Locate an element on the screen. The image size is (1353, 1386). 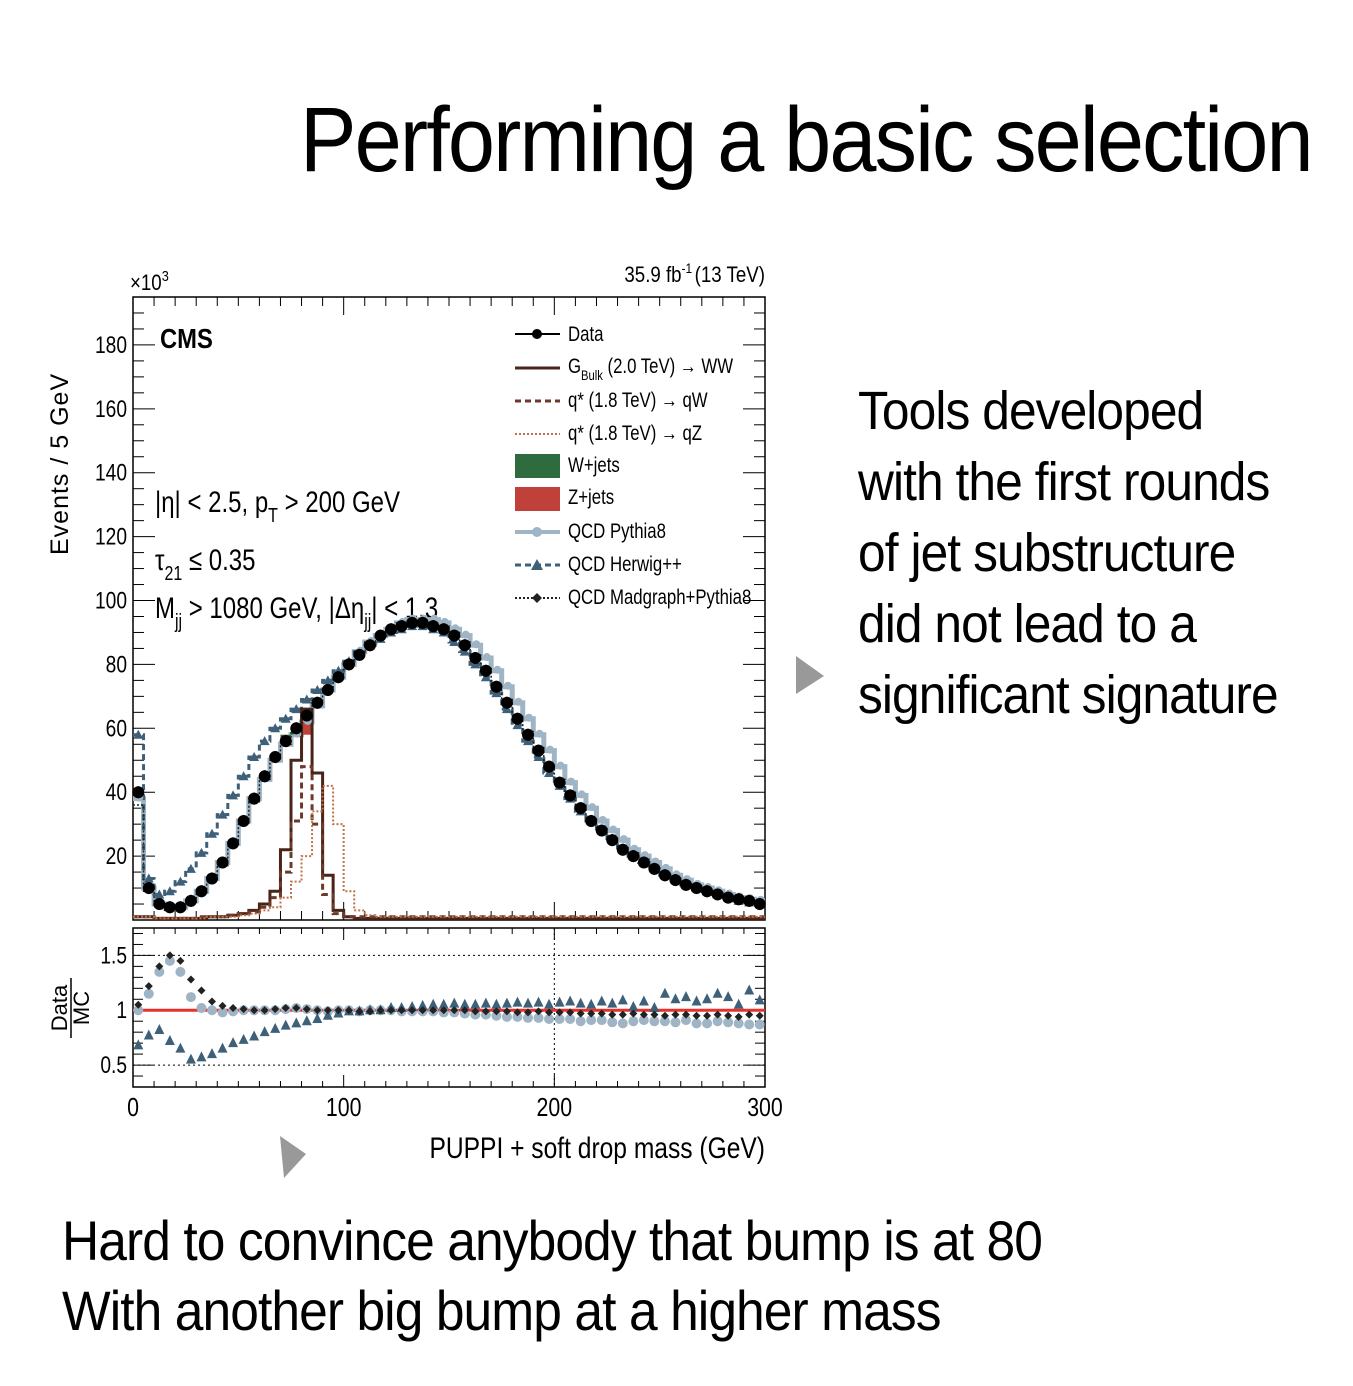
side-text-line: significant signature is located at coordinates (1068, 695).